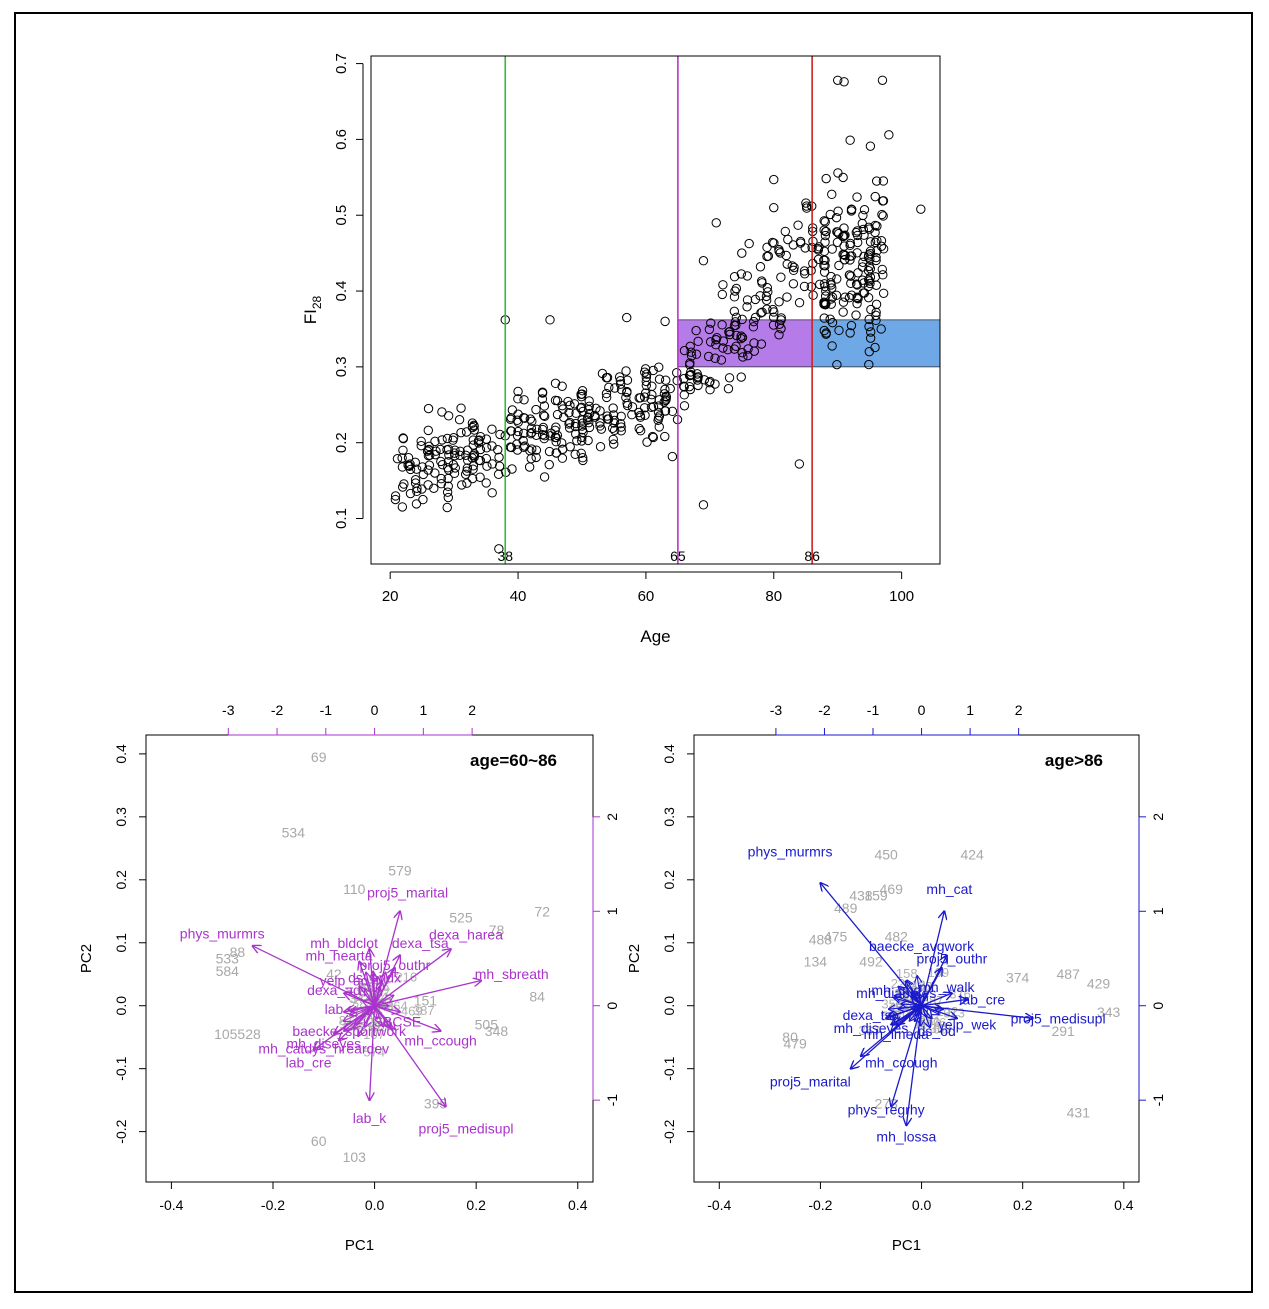  Describe the element at coordinates (334, 1009) in the screenshot. I see `loading-label: lab` at that location.